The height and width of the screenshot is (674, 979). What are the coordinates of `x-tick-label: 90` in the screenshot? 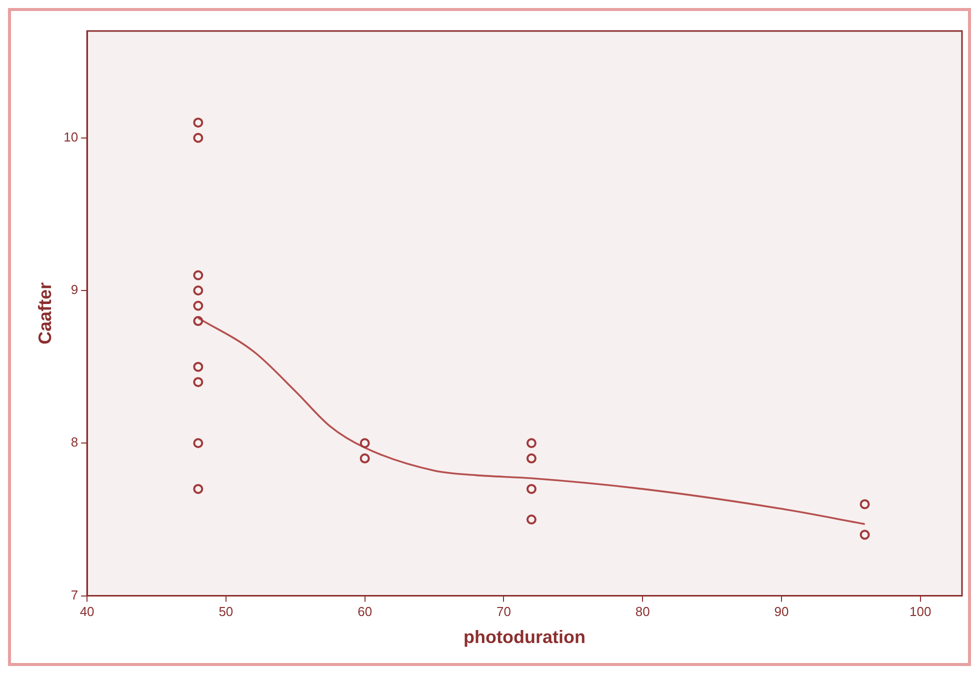 It's located at (781, 612).